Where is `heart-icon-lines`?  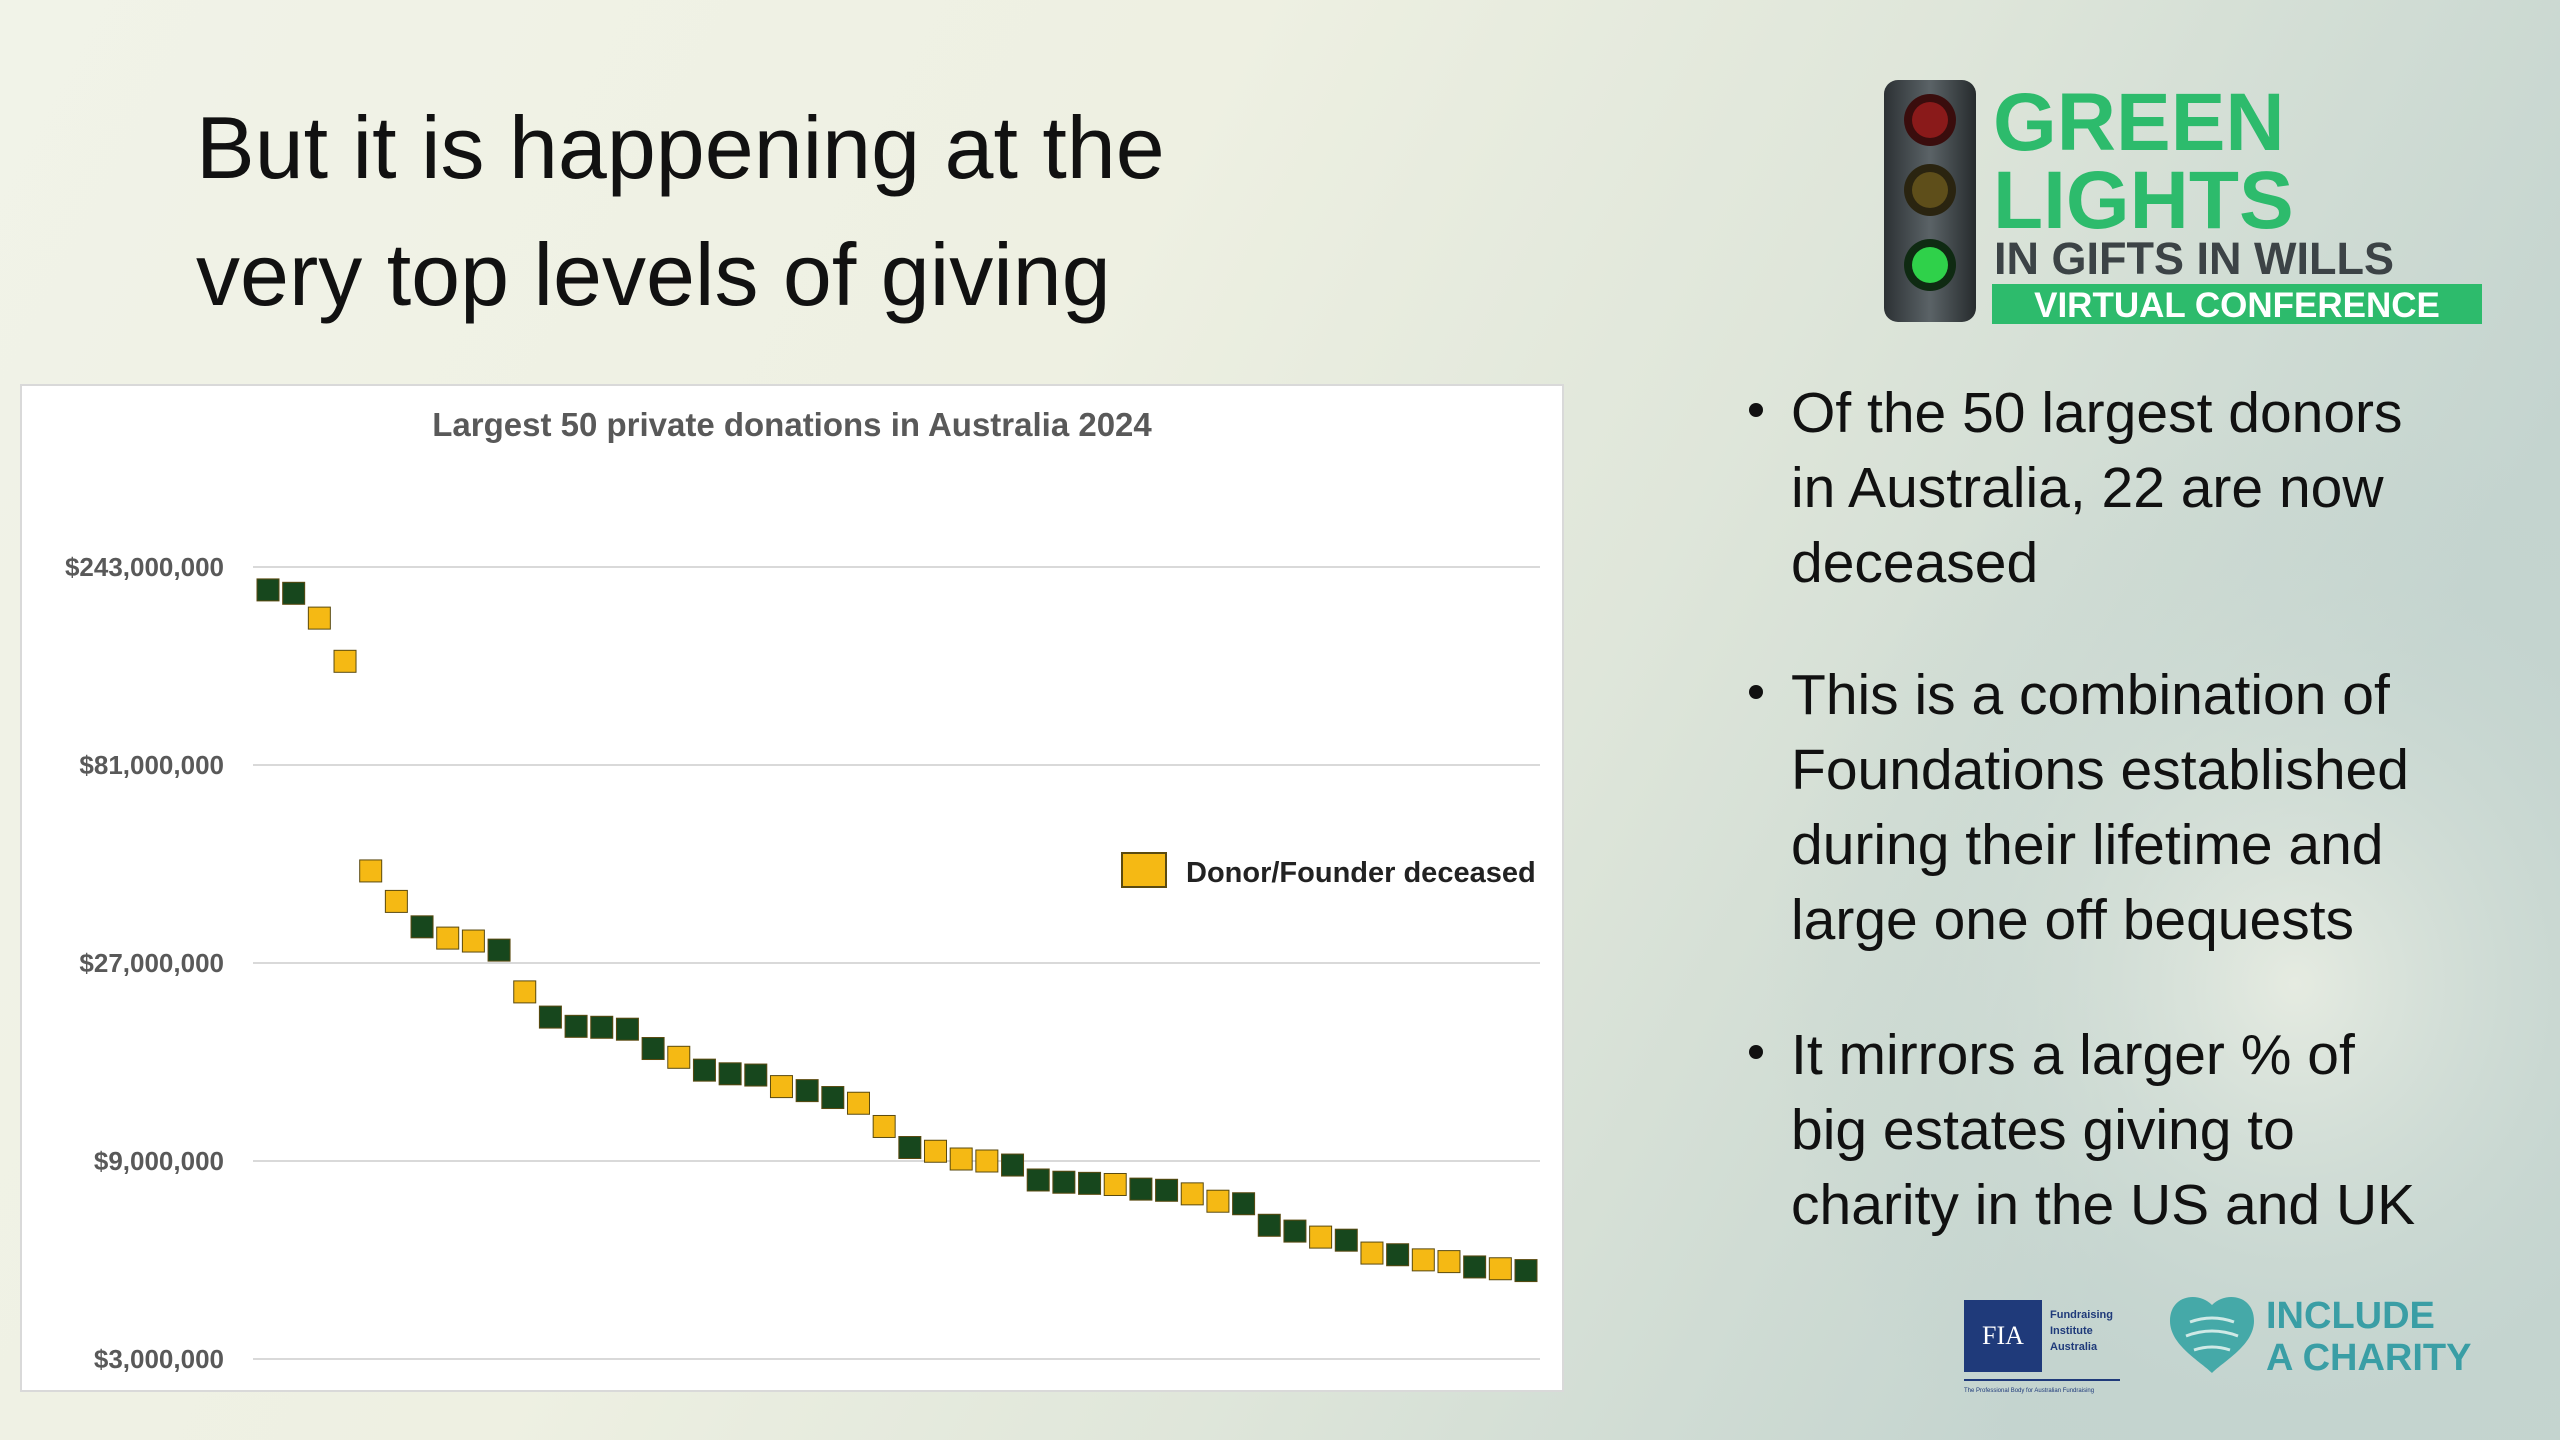 heart-icon-lines is located at coordinates (2212, 1334).